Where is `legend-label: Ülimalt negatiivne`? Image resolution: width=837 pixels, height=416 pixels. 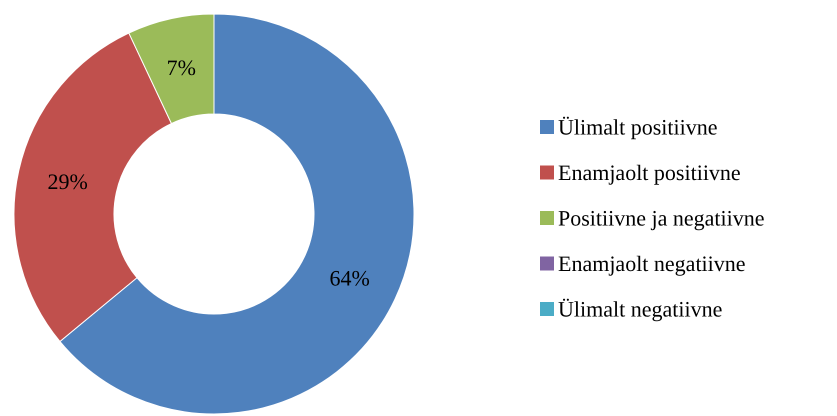 legend-label: Ülimalt negatiivne is located at coordinates (640, 309).